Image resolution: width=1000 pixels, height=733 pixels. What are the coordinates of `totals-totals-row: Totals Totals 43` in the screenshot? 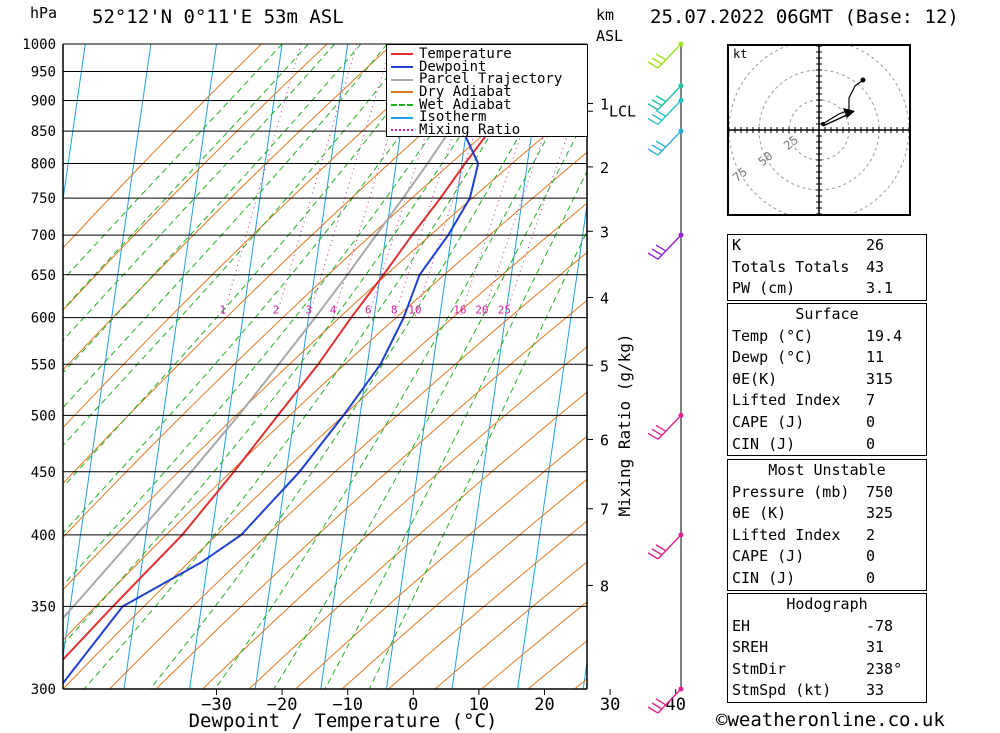 It's located at (808, 266).